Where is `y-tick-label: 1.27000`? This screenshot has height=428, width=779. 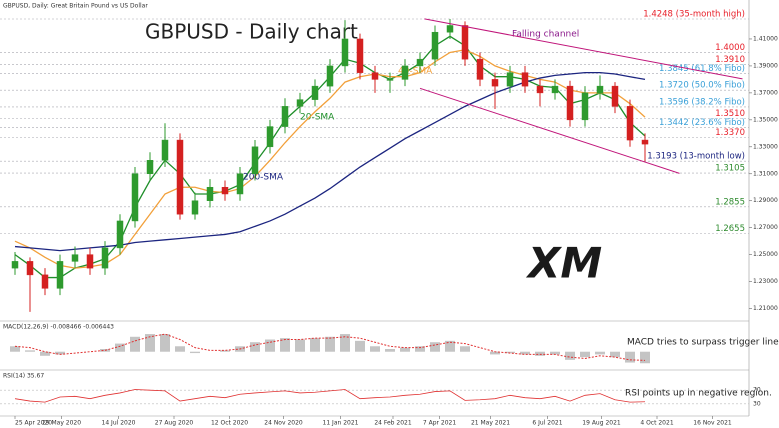
y-tick-label: 1.27000 is located at coordinates (765, 227).